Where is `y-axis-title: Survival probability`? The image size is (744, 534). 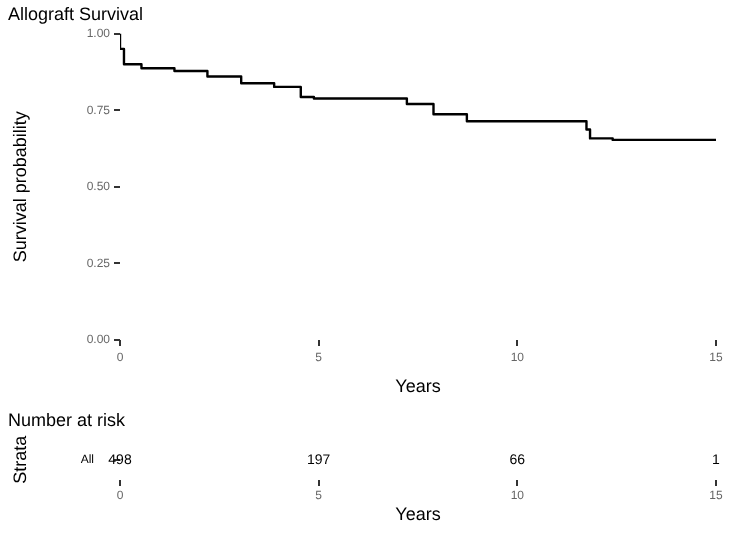
y-axis-title: Survival probability is located at coordinates (19, 186).